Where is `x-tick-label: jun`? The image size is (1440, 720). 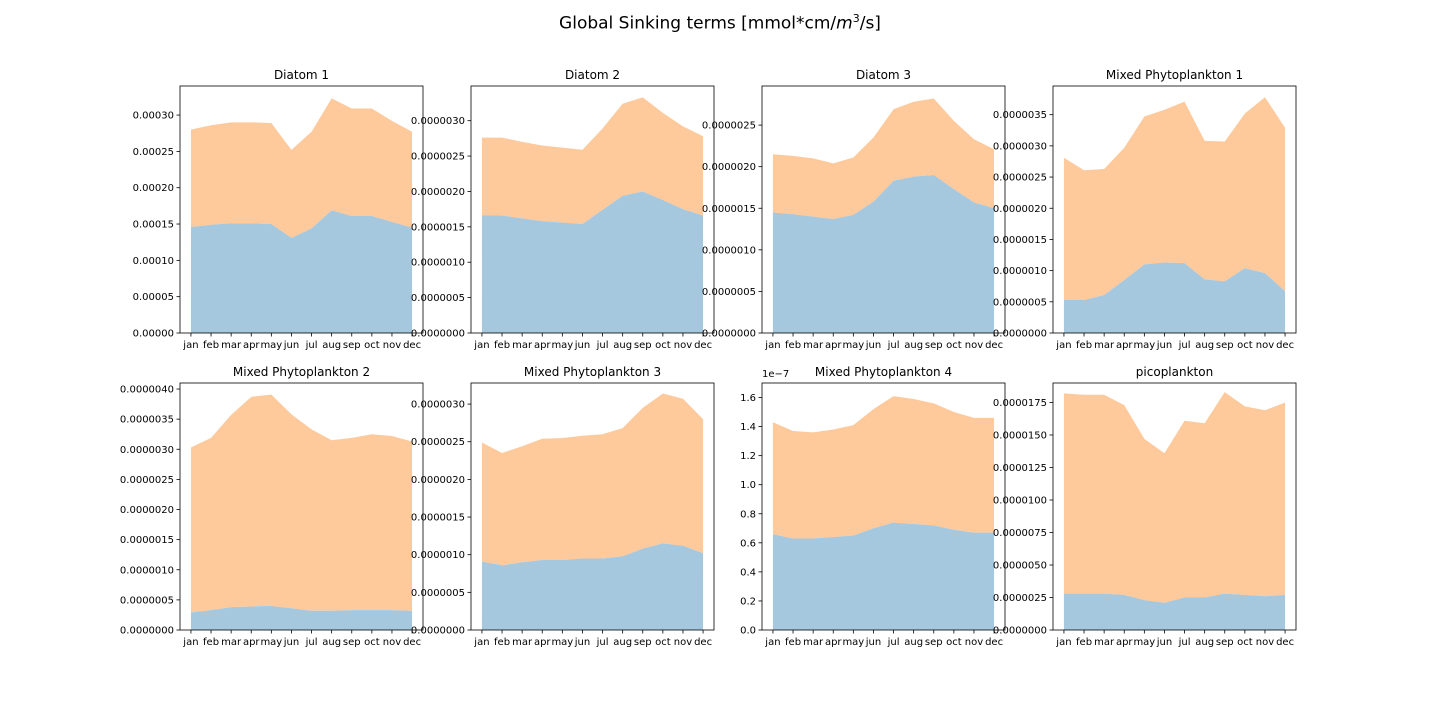
x-tick-label: jun is located at coordinates (873, 642).